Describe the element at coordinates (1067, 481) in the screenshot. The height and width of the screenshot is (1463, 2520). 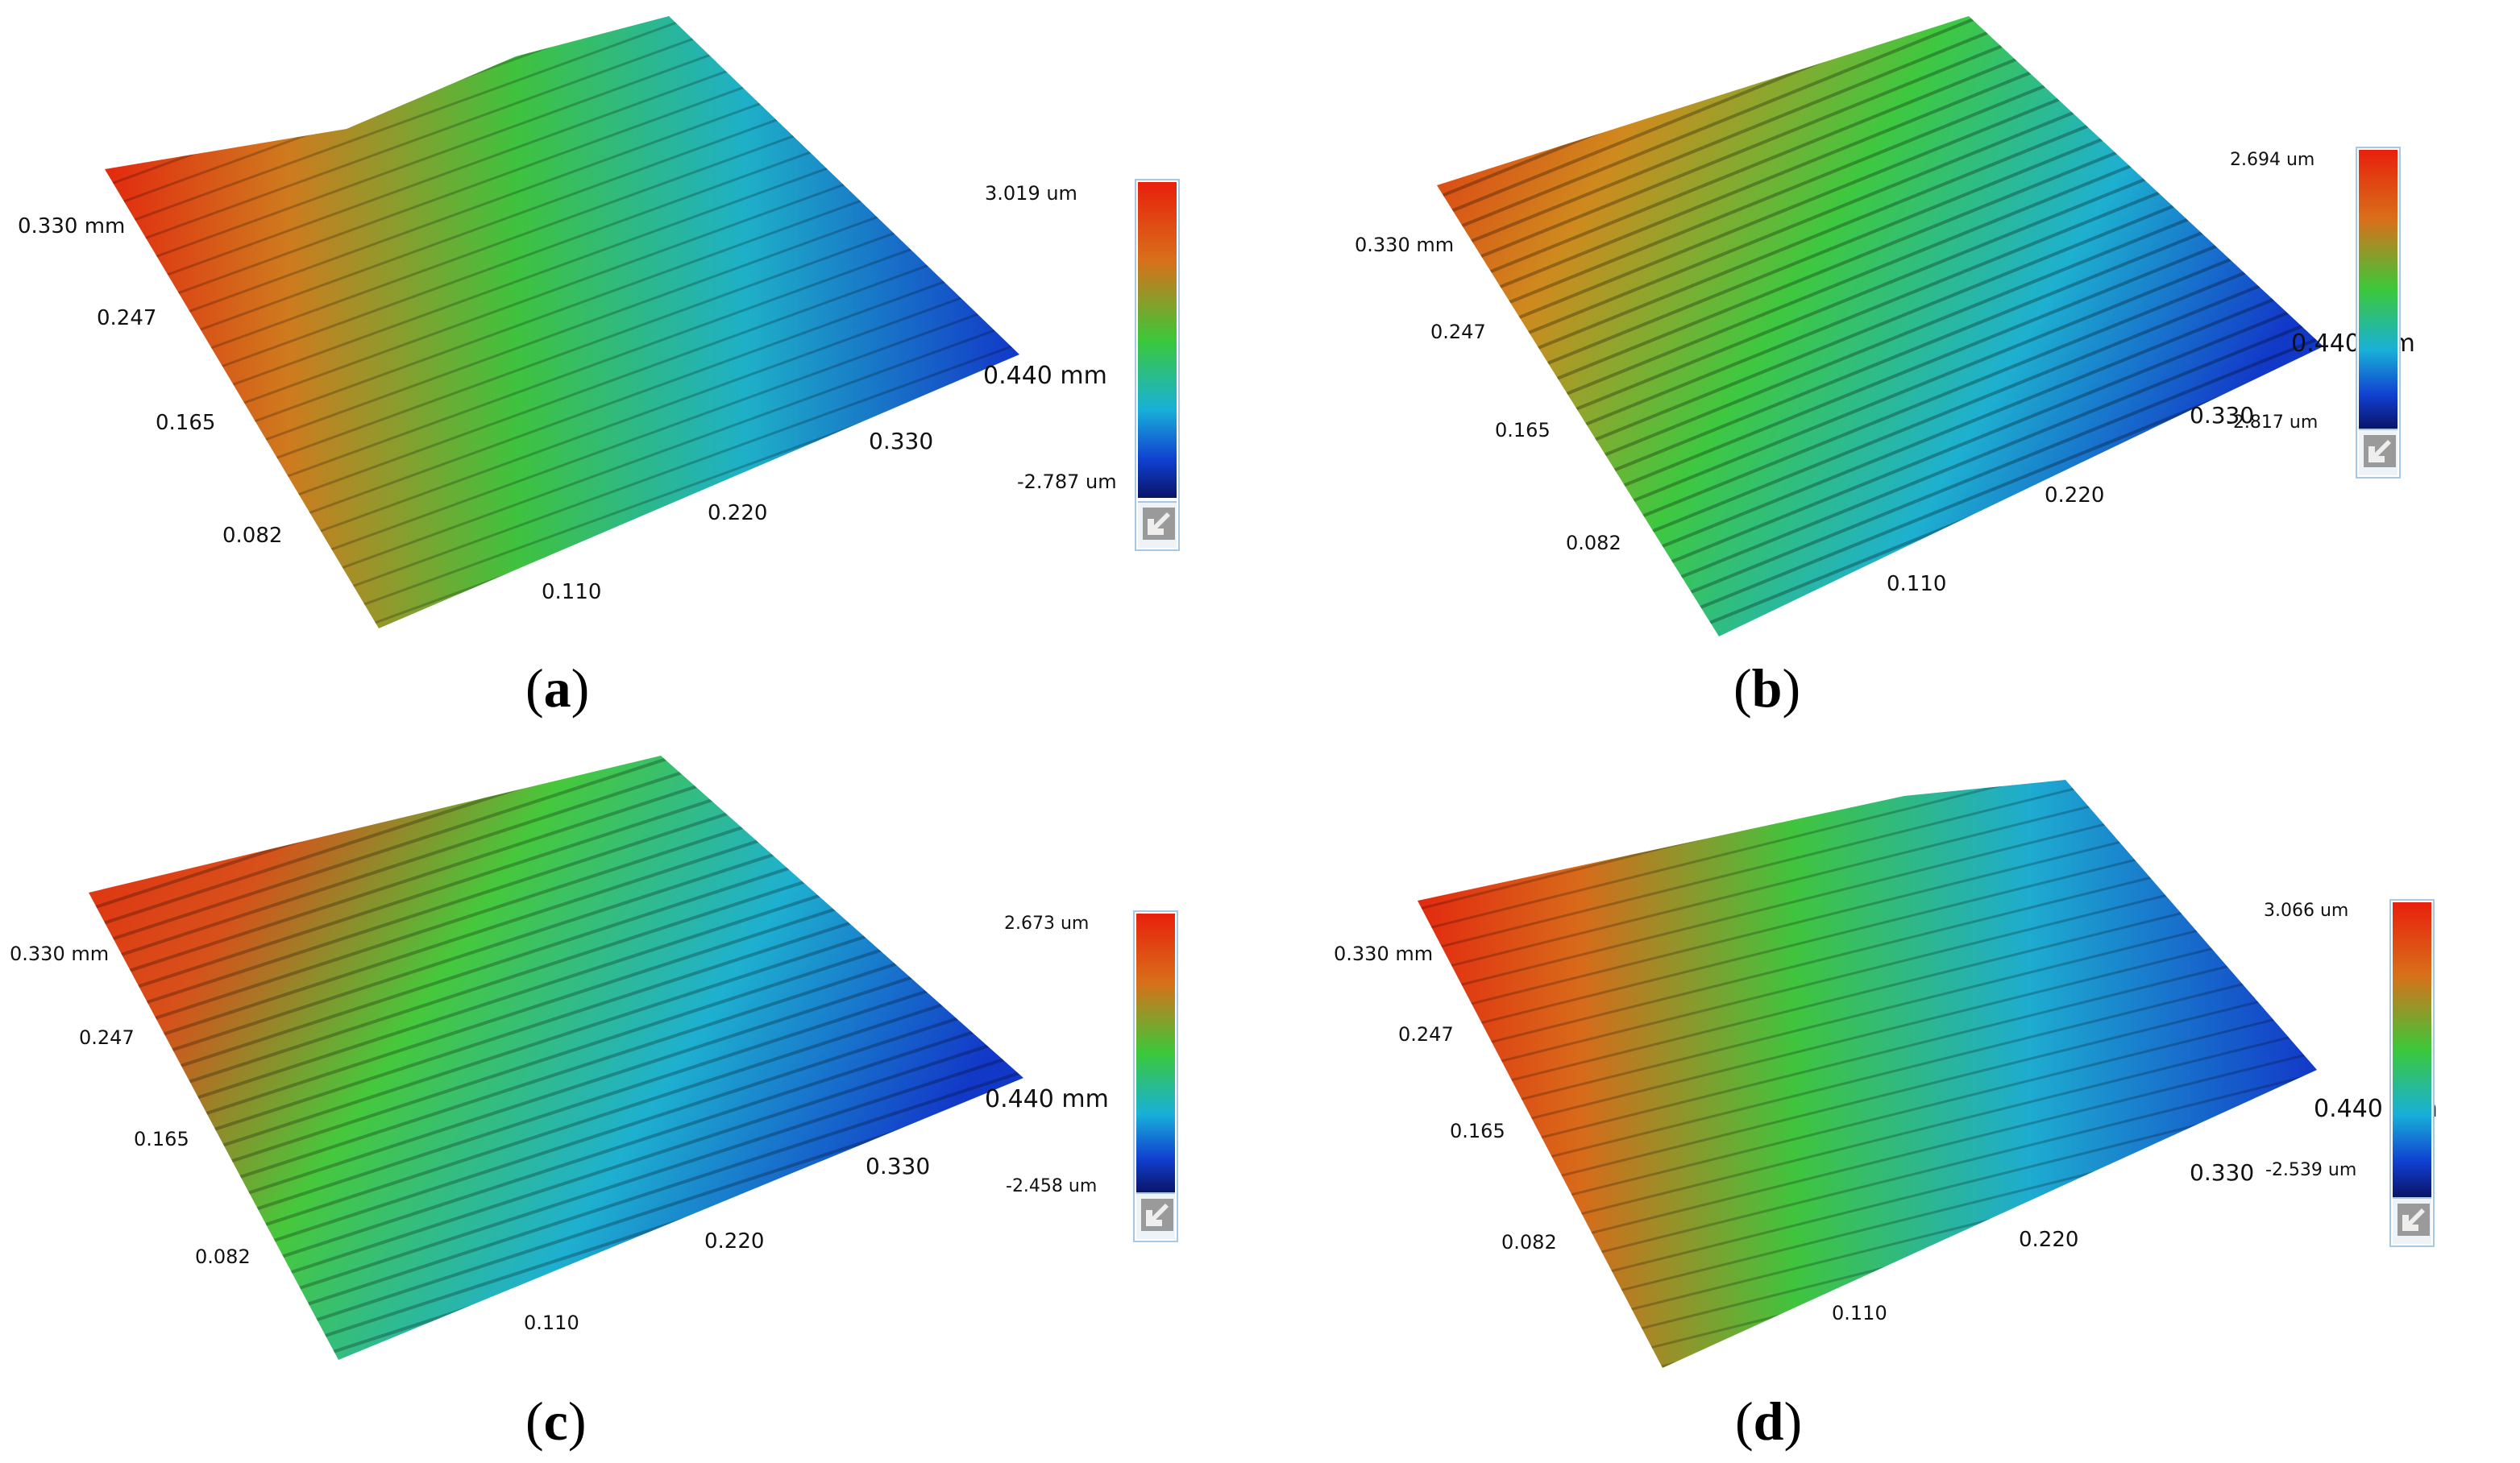
I see `scale-min-label: -2.787 um` at that location.